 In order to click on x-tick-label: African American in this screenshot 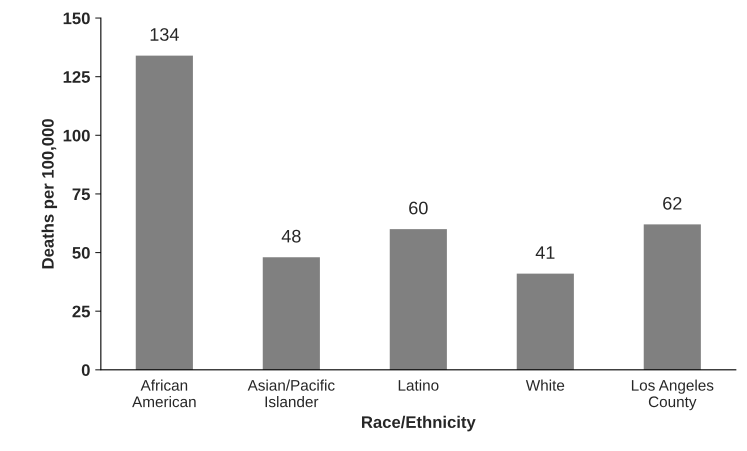, I will do `click(164, 394)`.